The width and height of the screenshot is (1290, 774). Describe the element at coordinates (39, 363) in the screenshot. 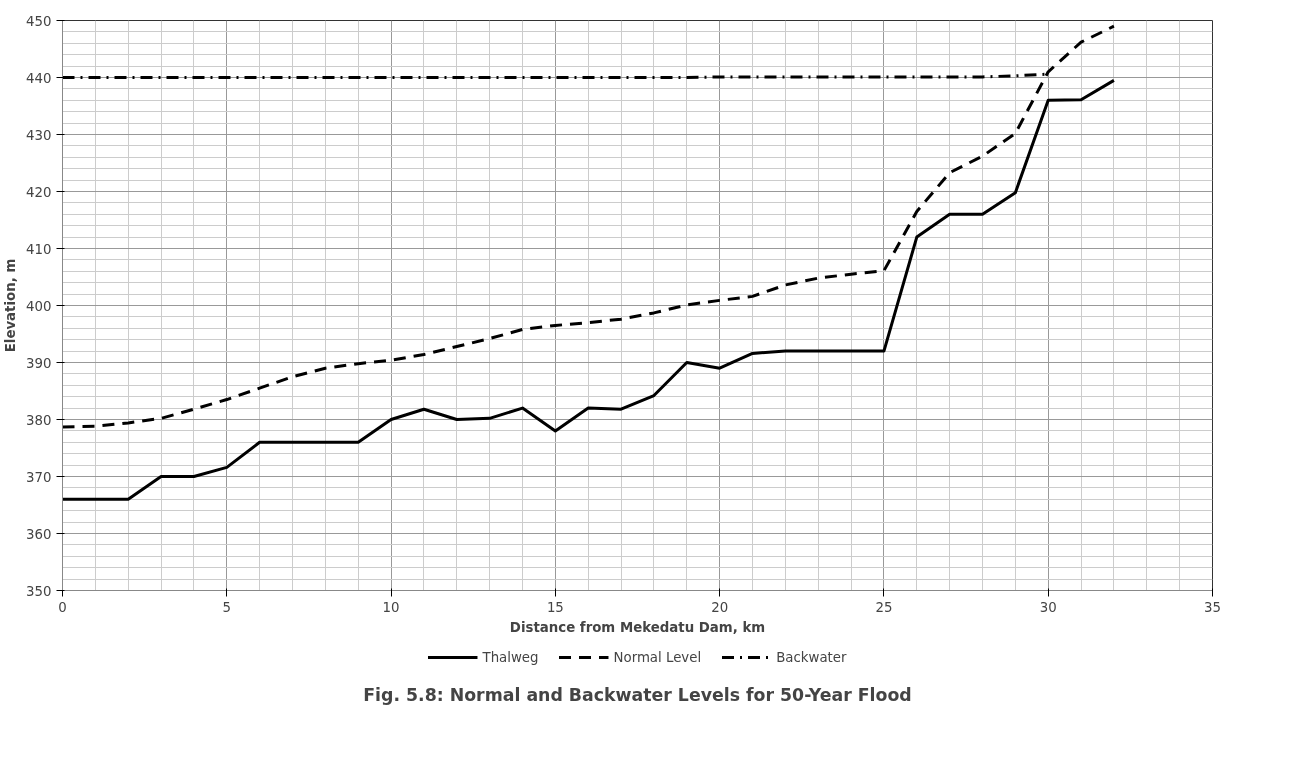

I see `y-tick-label: 390` at that location.